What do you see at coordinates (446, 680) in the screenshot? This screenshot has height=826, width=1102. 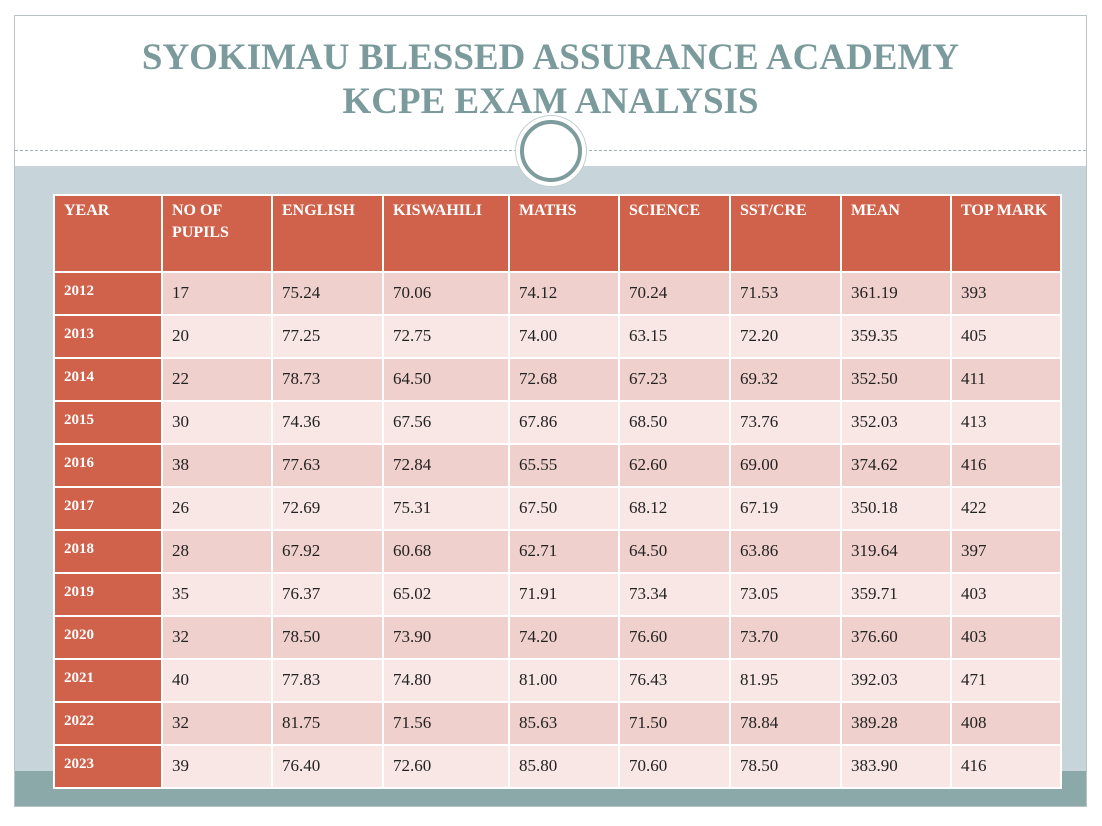 I see `table-cell: 74.80` at bounding box center [446, 680].